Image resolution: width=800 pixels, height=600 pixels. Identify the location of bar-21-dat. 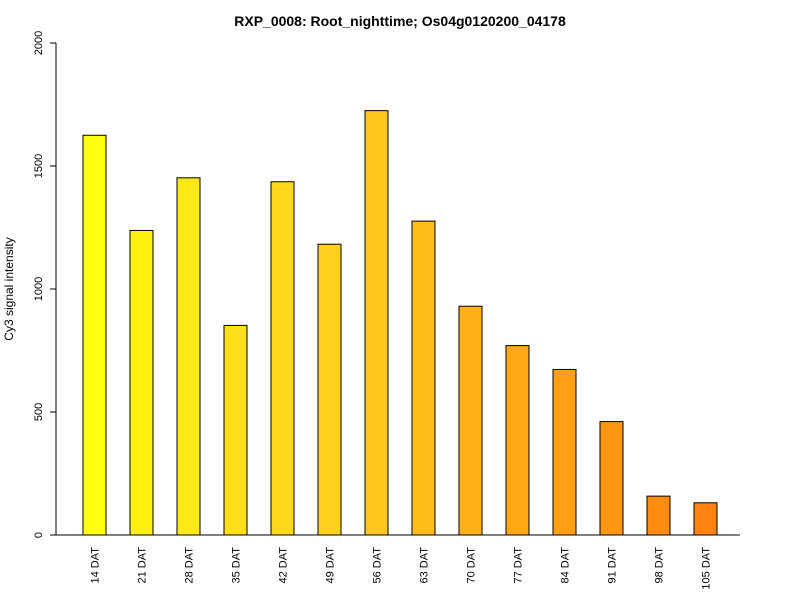
(141, 382).